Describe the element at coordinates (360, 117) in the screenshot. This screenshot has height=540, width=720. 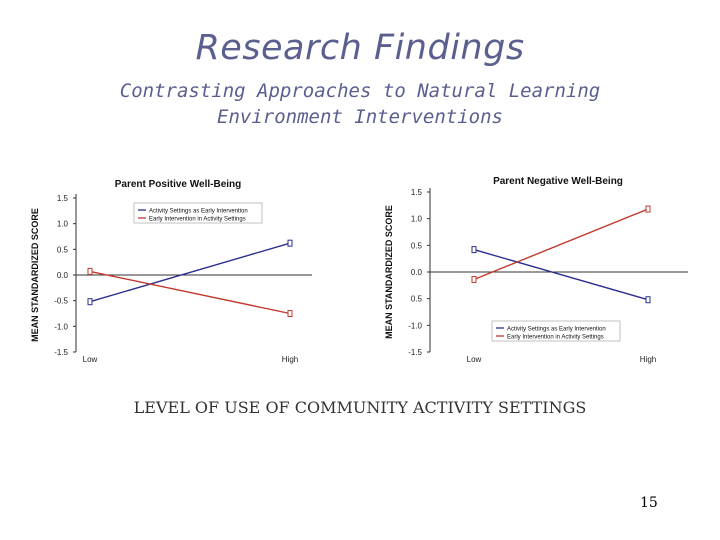
I see `subtitle-line-2: Environment Interventions` at that location.